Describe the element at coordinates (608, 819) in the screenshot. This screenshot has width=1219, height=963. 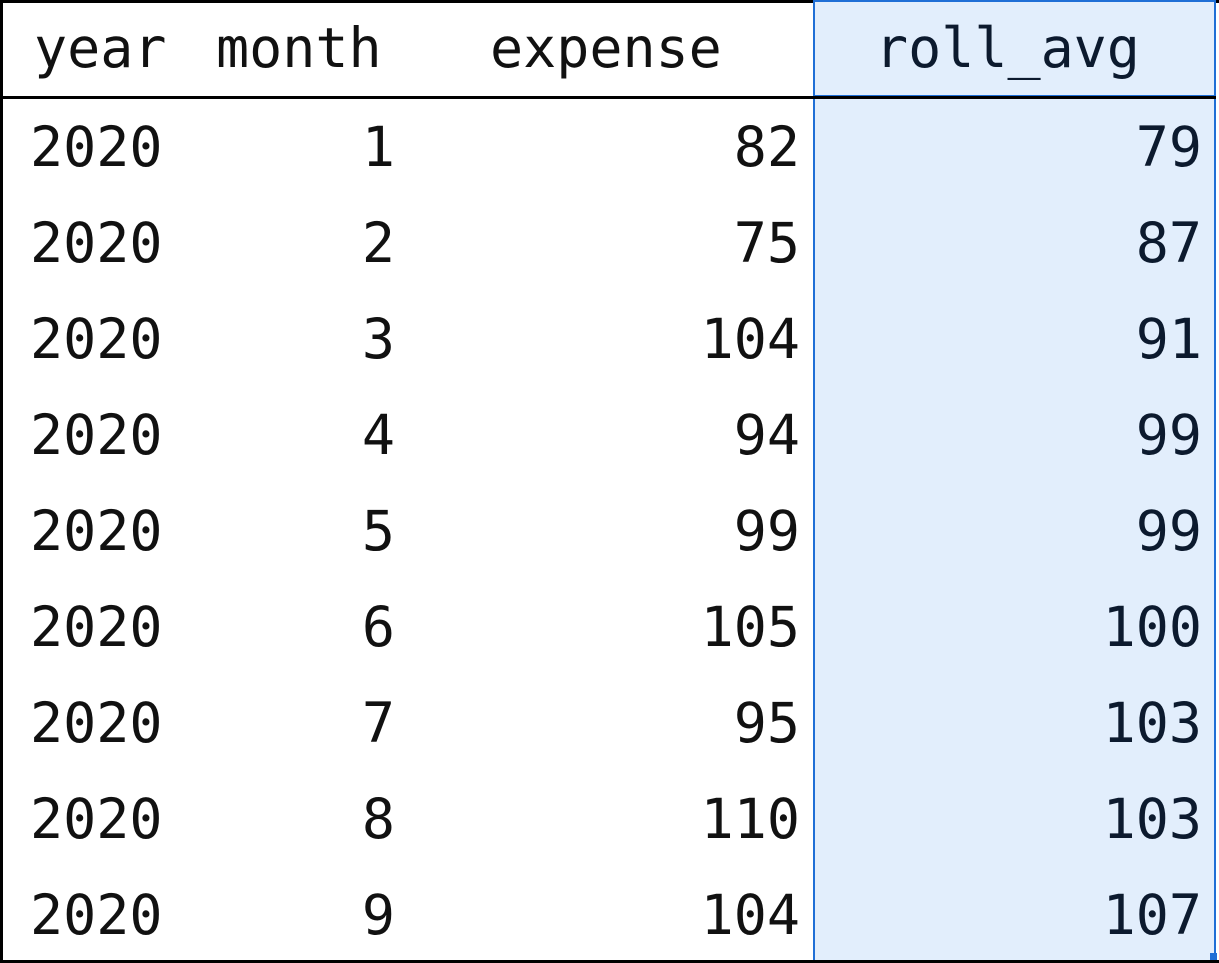
I see `table-row: 2020 8 110 103` at that location.